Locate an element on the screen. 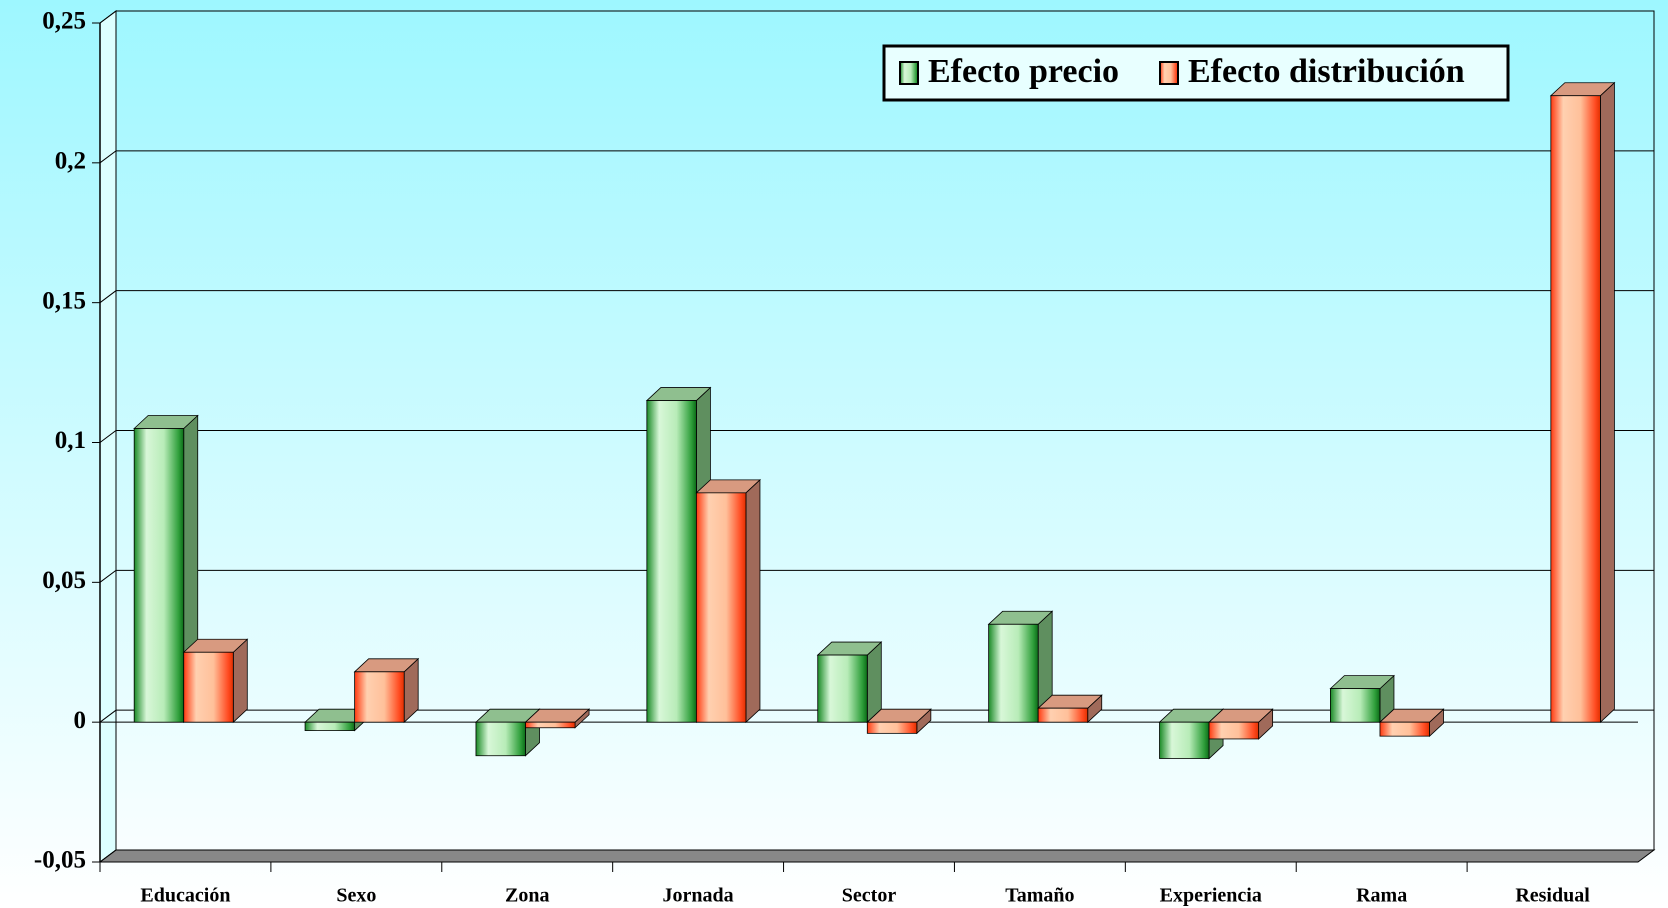 This screenshot has width=1668, height=908. x-tick-label: Rama is located at coordinates (1381, 896).